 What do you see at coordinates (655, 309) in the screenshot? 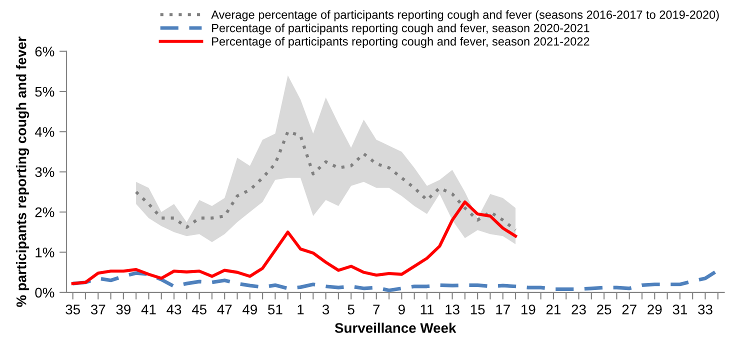
I see `x-tick-label: 29` at bounding box center [655, 309].